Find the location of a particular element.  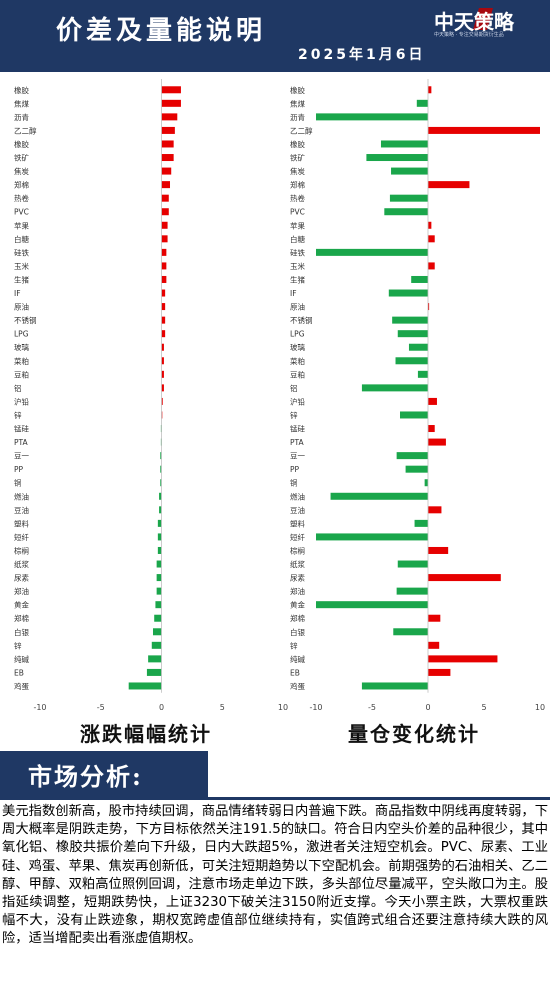

x-tick-label: -10 is located at coordinates (315, 707).